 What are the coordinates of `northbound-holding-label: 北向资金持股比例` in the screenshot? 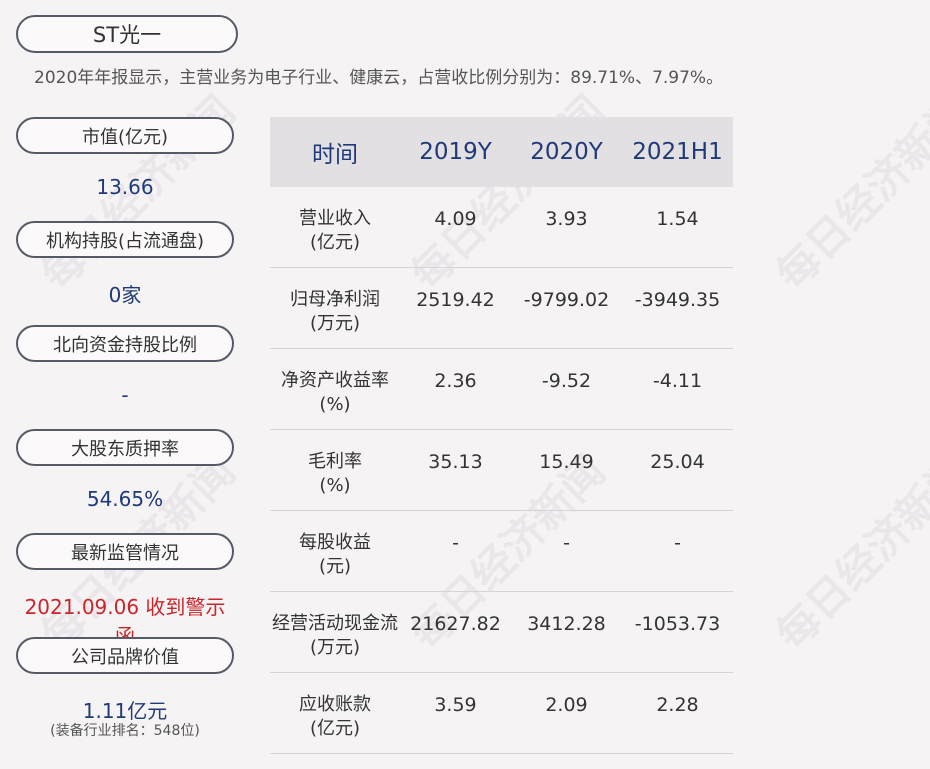 It's located at (125, 343).